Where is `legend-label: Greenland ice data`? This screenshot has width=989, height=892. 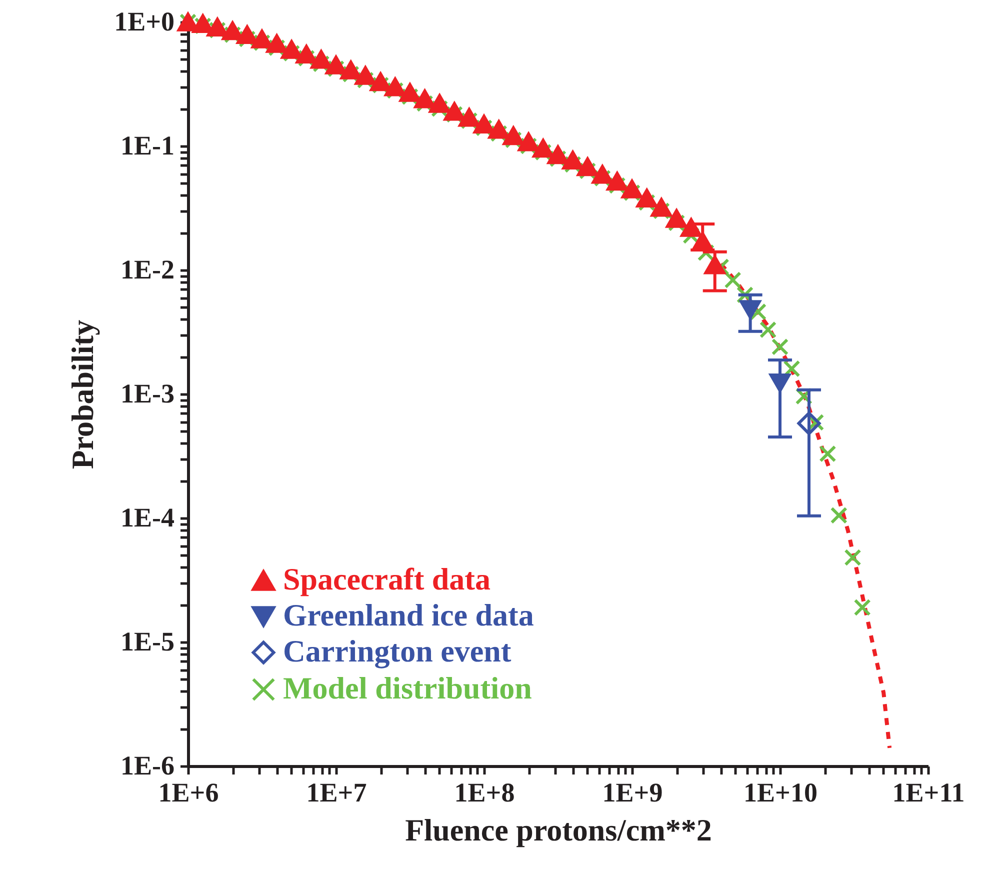 legend-label: Greenland ice data is located at coordinates (408, 615).